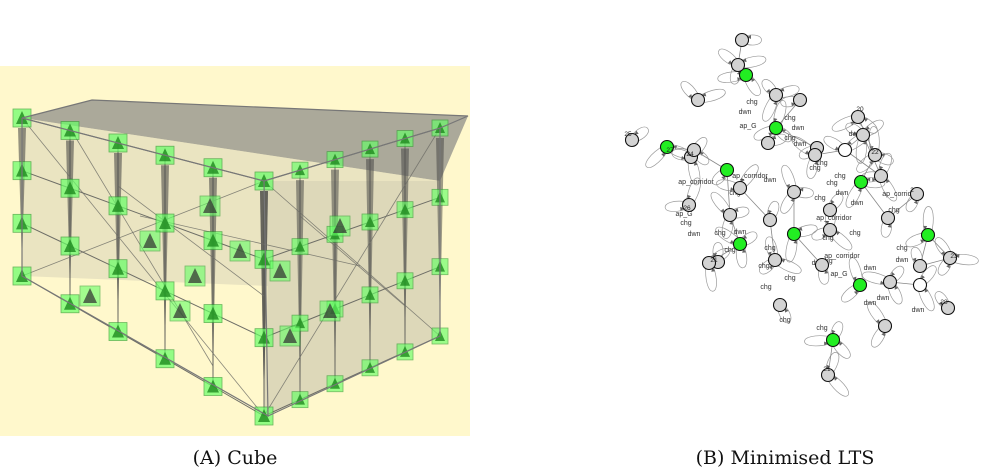 The height and width of the screenshot is (476, 990). What do you see at coordinates (352, 272) in the screenshot?
I see `cube-outline-right` at bounding box center [352, 272].